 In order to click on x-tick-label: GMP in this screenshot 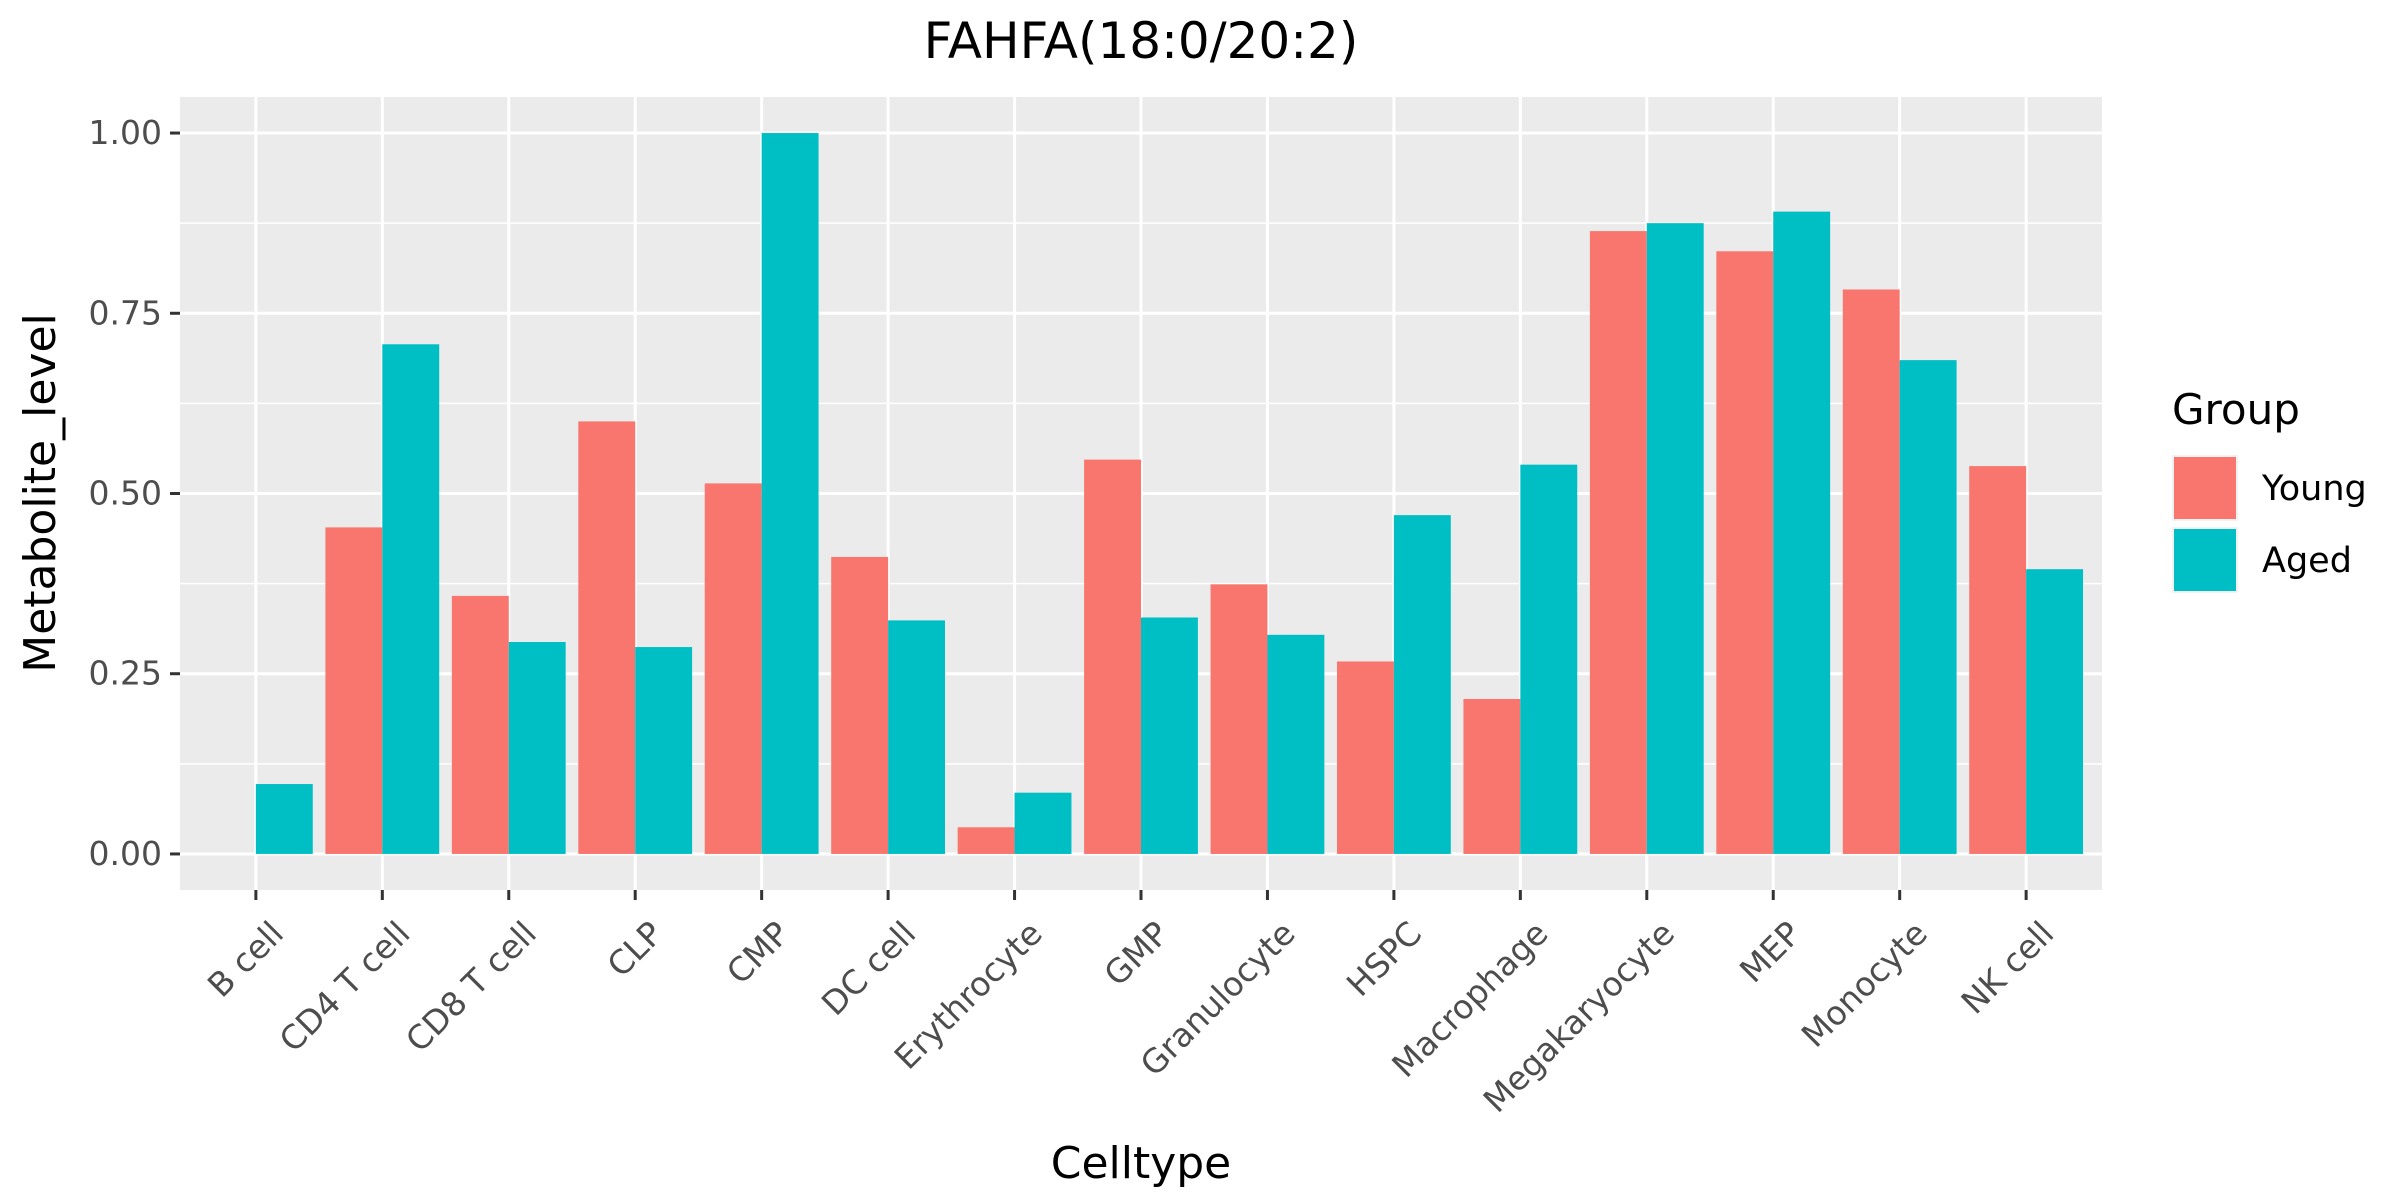, I will do `click(1136, 954)`.